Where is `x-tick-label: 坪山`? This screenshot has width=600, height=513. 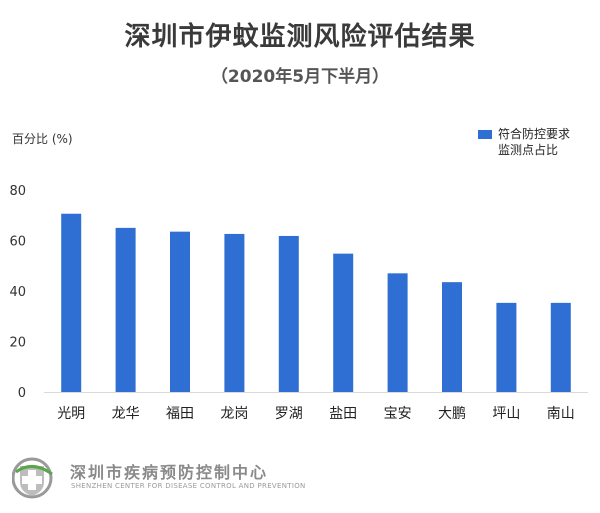 x-tick-label: 坪山 is located at coordinates (506, 414).